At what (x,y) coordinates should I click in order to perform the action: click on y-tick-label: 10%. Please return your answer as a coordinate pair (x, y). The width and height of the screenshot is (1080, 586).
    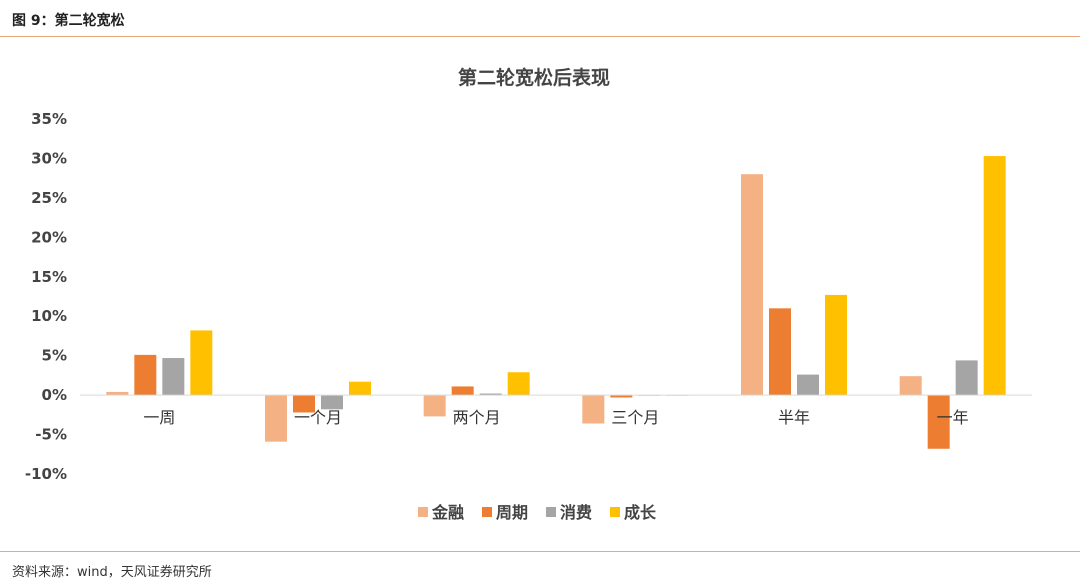
    Looking at the image, I should click on (49, 316).